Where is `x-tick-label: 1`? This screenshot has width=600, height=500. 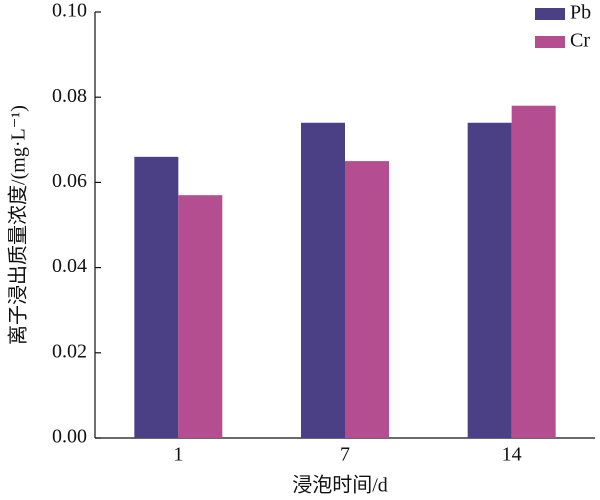 x-tick-label: 1 is located at coordinates (178, 455).